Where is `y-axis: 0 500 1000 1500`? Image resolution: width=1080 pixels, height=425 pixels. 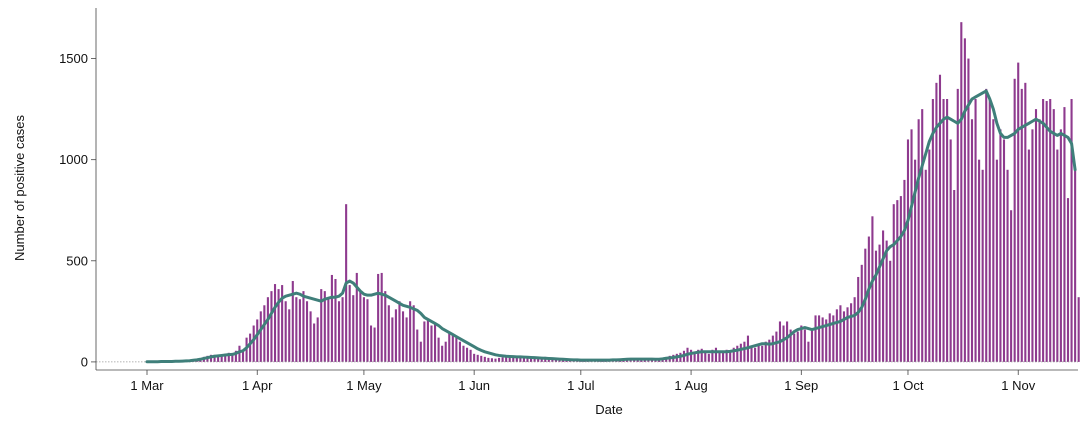 y-axis: 0 500 1000 1500 is located at coordinates (78, 189).